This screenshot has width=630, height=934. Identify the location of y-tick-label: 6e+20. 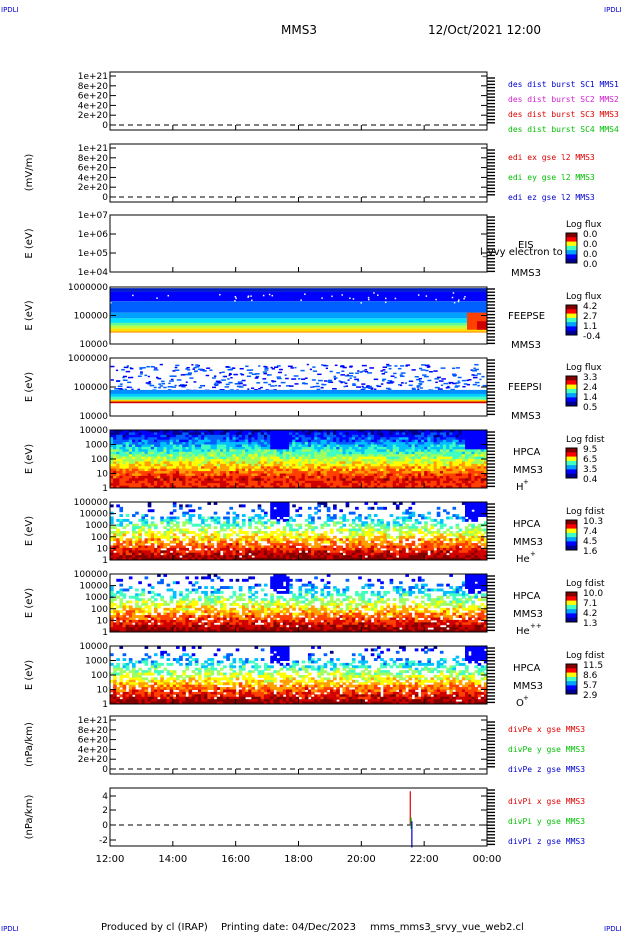
(93, 97).